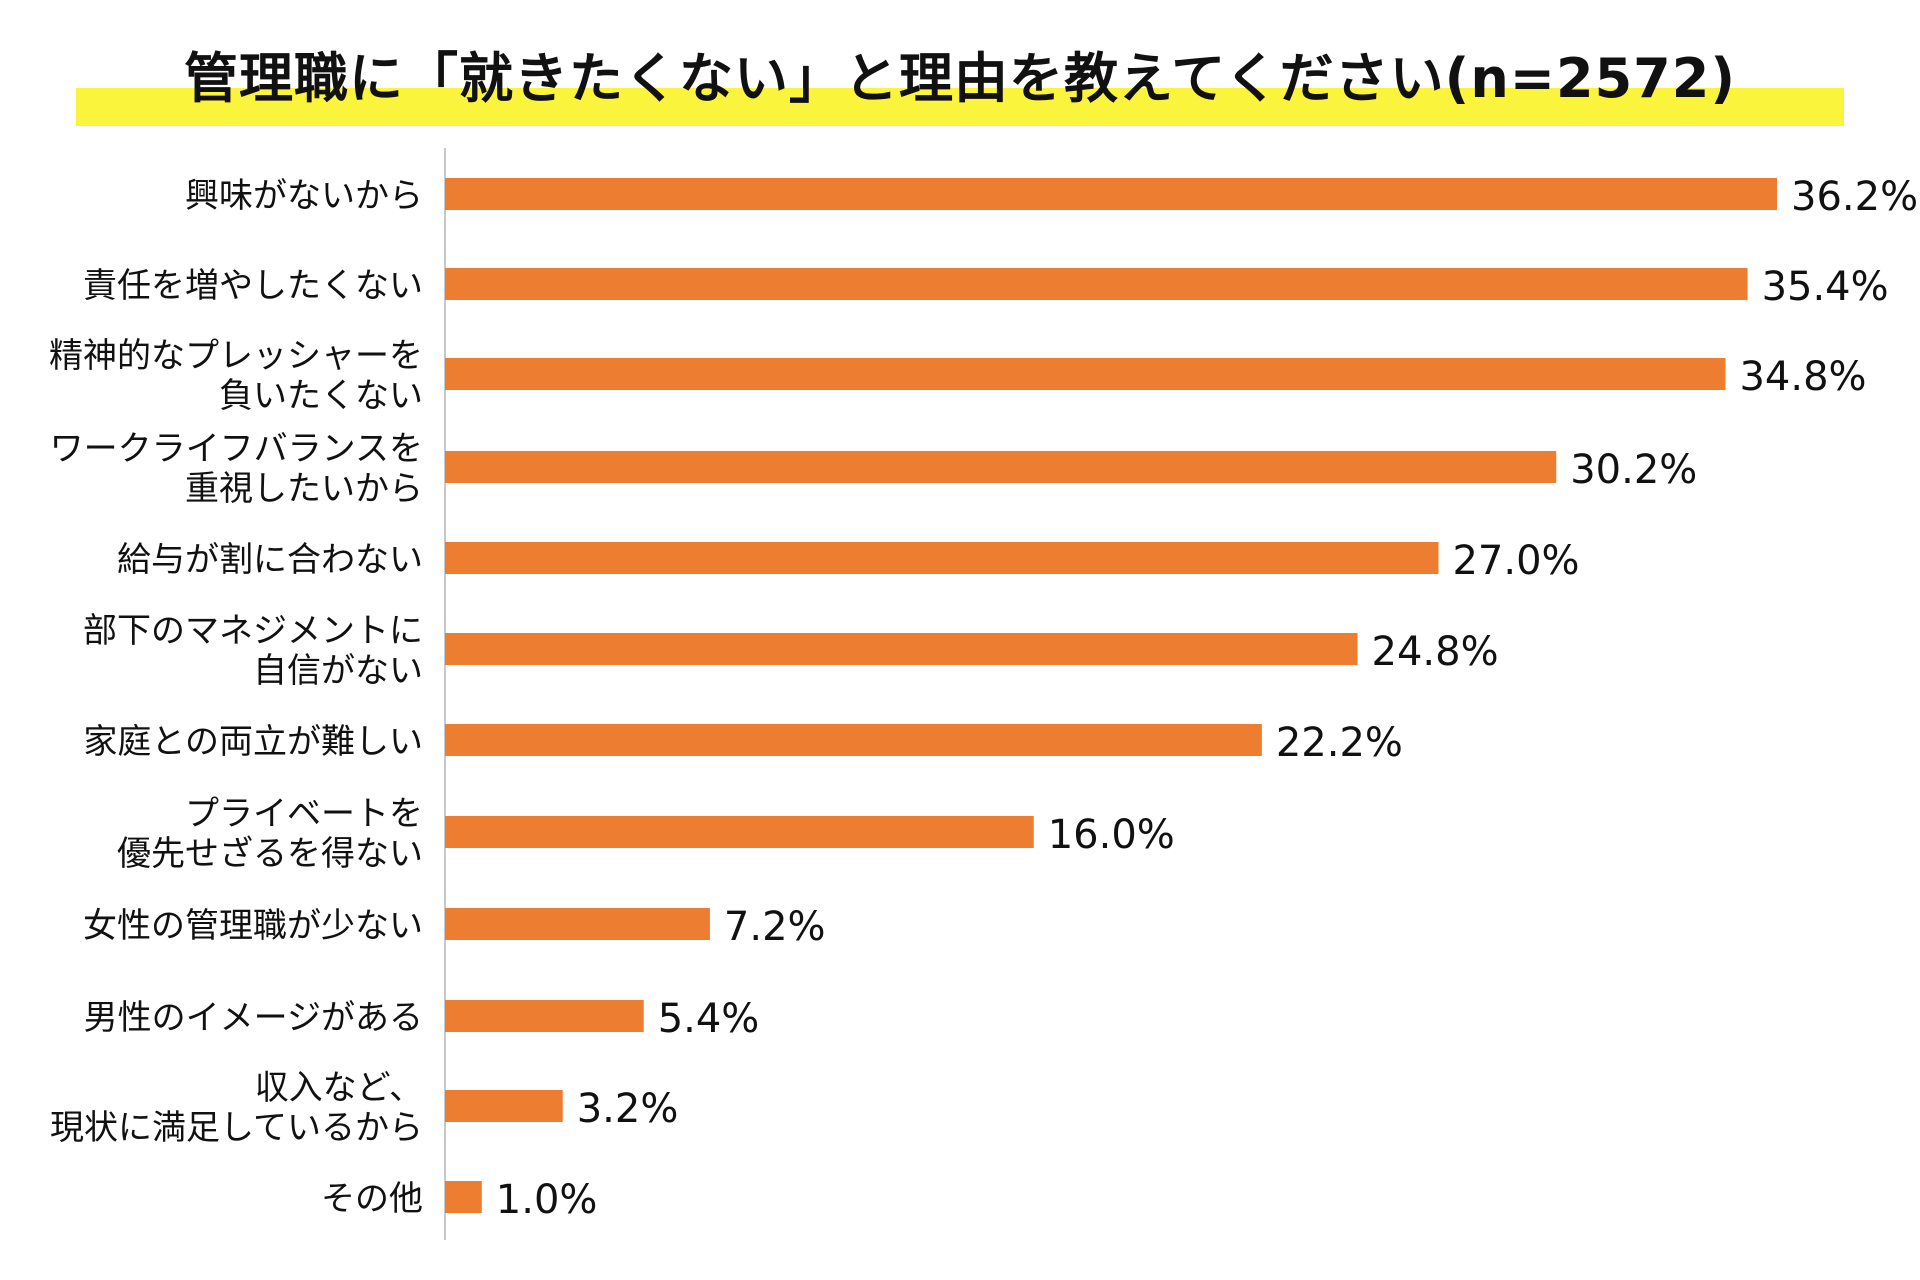  What do you see at coordinates (253, 742) in the screenshot?
I see `category-label: 家庭との両立が難しい` at bounding box center [253, 742].